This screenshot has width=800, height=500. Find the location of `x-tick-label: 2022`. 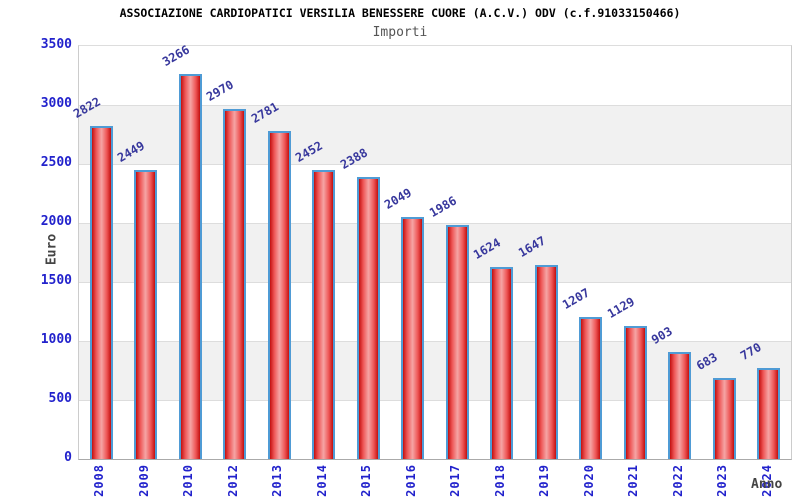

x-tick-label: 2022 is located at coordinates (677, 480).